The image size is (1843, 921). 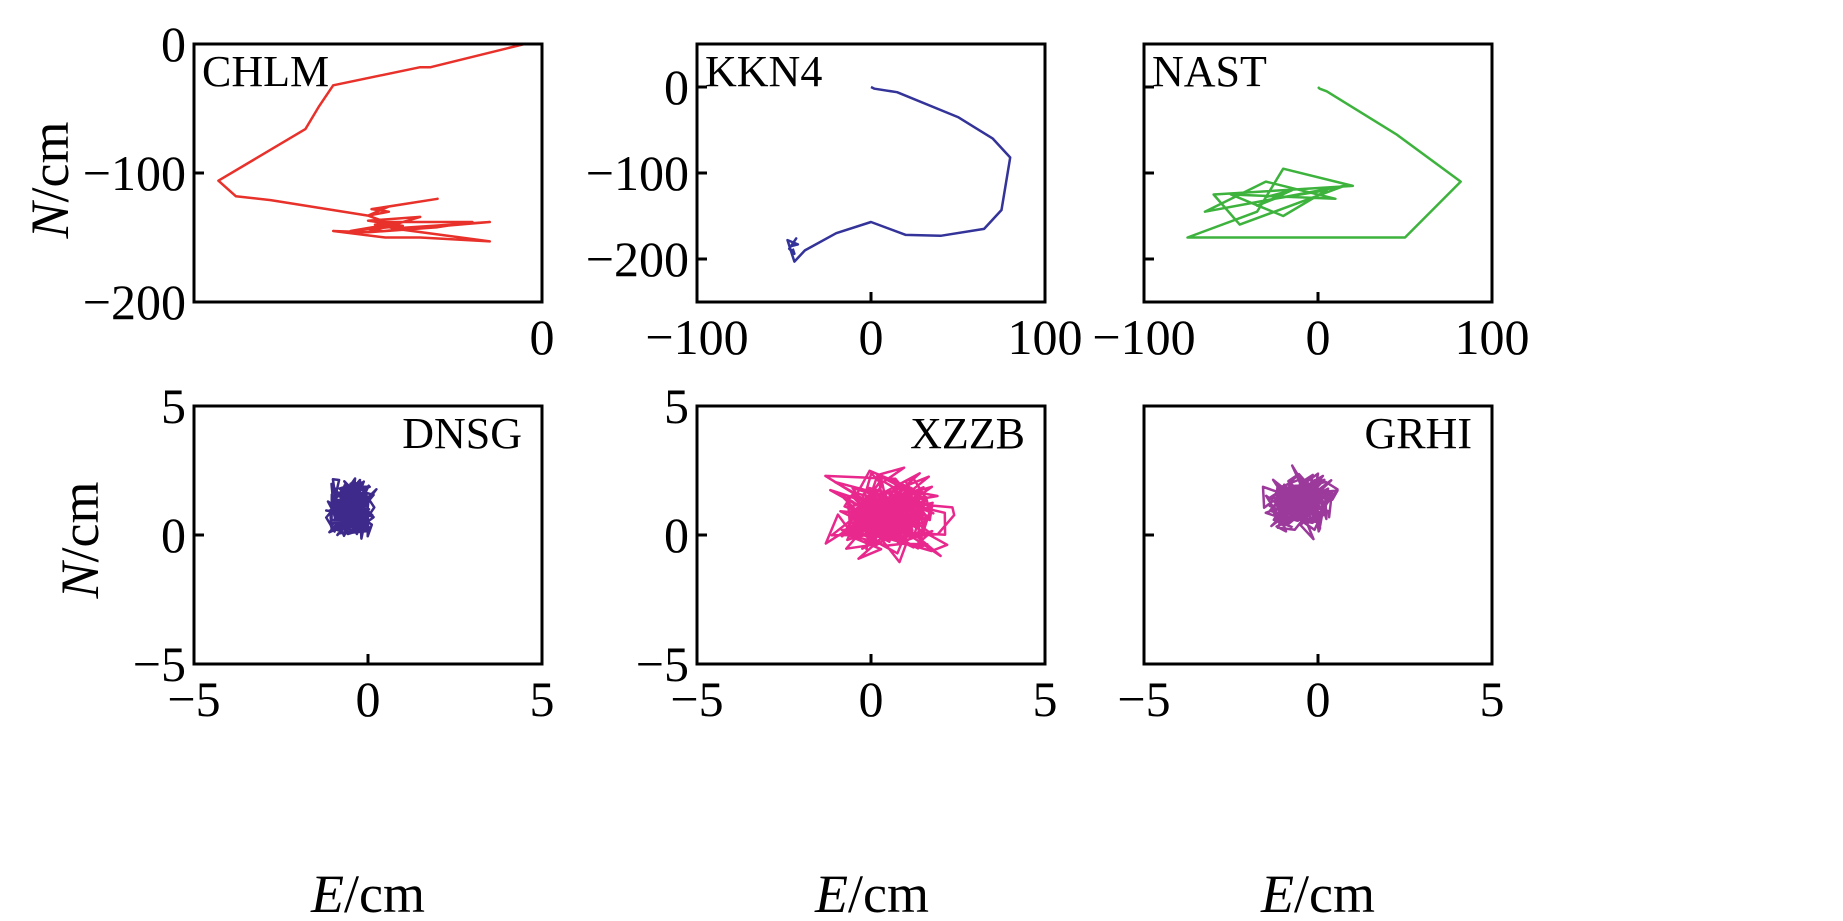 What do you see at coordinates (890, 515) in the screenshot?
I see `series-line-xzzb` at bounding box center [890, 515].